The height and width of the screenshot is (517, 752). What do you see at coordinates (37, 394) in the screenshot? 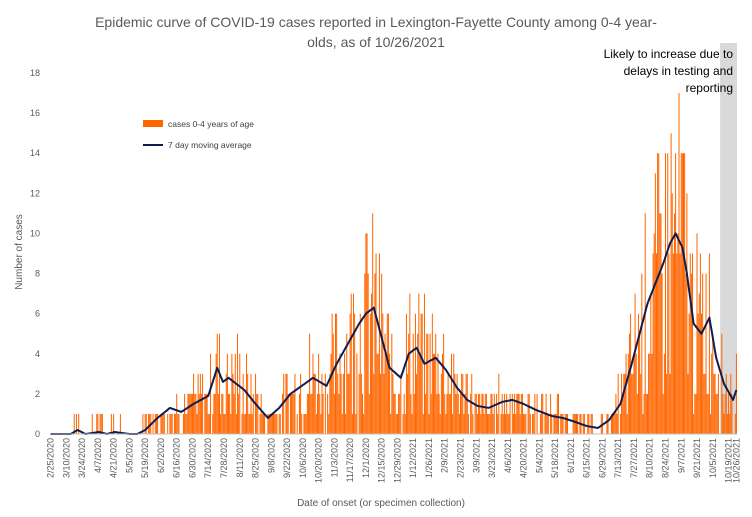
I see `y-tick-label: 2` at bounding box center [37, 394].